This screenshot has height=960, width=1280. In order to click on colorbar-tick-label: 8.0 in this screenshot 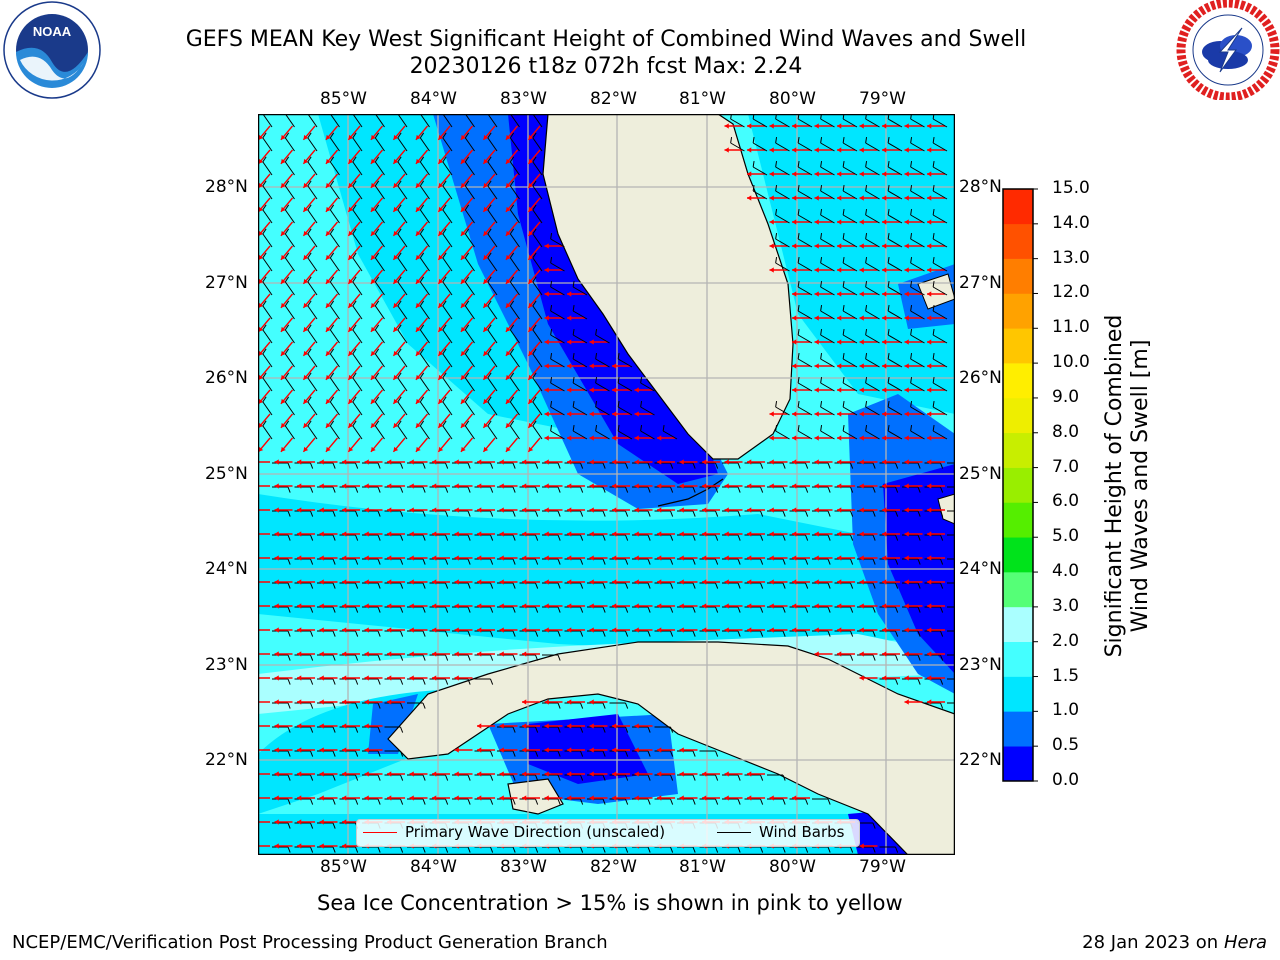, I will do `click(1066, 431)`.